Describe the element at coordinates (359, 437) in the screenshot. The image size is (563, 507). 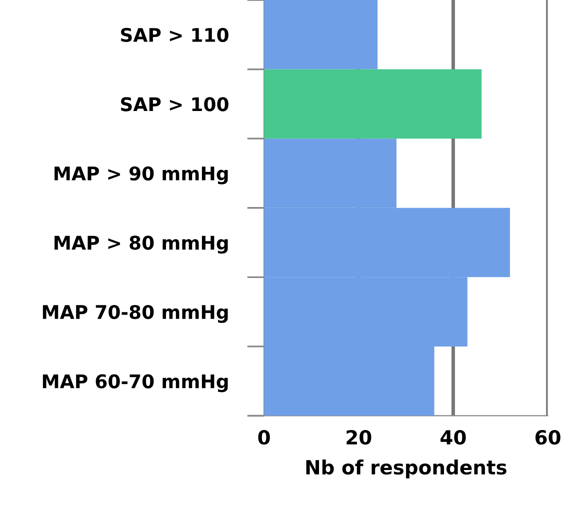
I see `x-tick-label: 20` at that location.